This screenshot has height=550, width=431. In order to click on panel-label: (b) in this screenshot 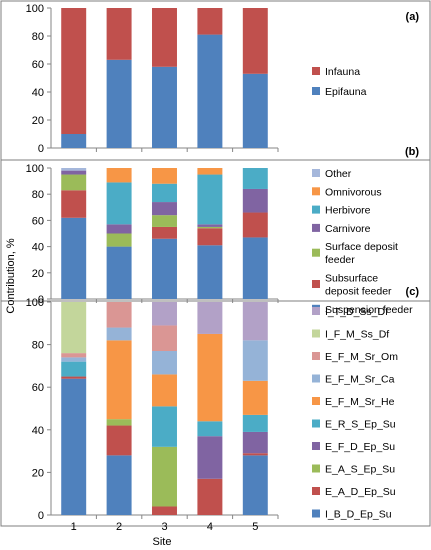, I will do `click(412, 152)`.